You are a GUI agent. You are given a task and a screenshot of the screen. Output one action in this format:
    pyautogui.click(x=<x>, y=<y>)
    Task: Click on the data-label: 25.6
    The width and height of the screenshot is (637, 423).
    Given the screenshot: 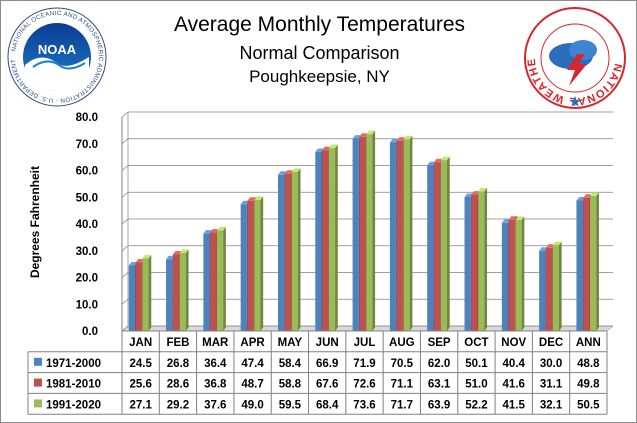 What is the action you would take?
    pyautogui.click(x=140, y=385)
    